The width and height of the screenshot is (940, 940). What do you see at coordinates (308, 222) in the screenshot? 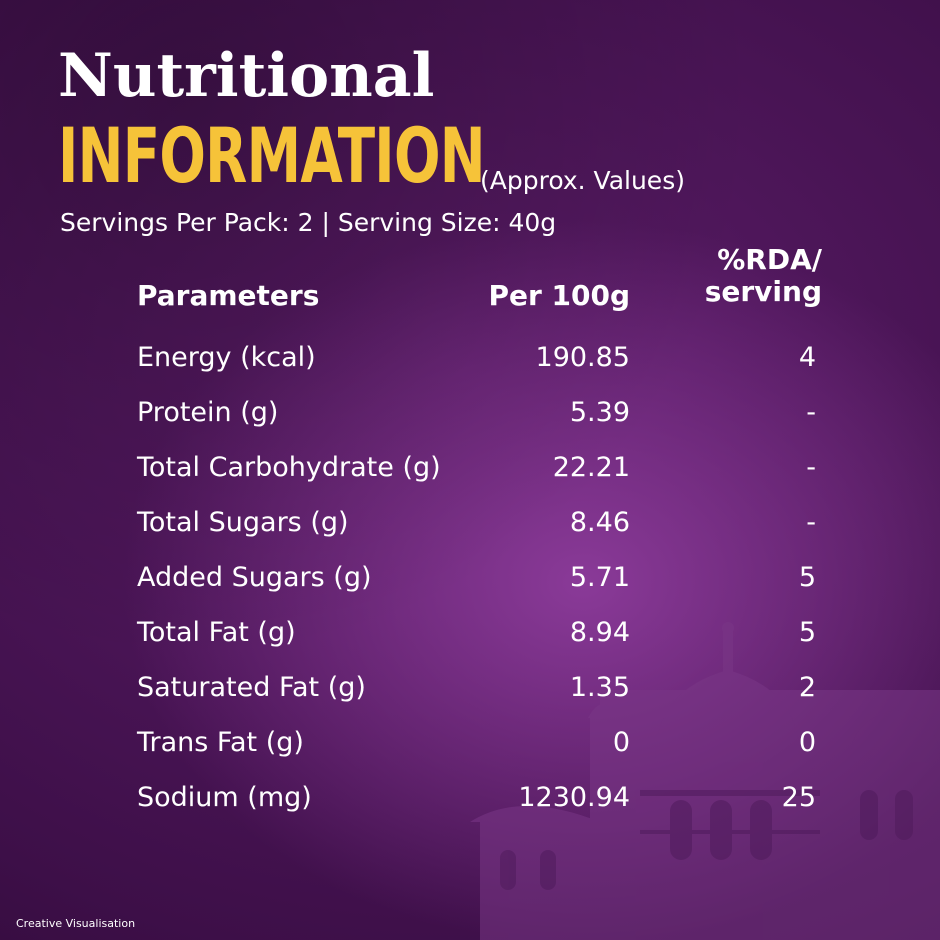
I see `servings-info: Servings Per Pack: 2 | Serving Size: 40g` at bounding box center [308, 222].